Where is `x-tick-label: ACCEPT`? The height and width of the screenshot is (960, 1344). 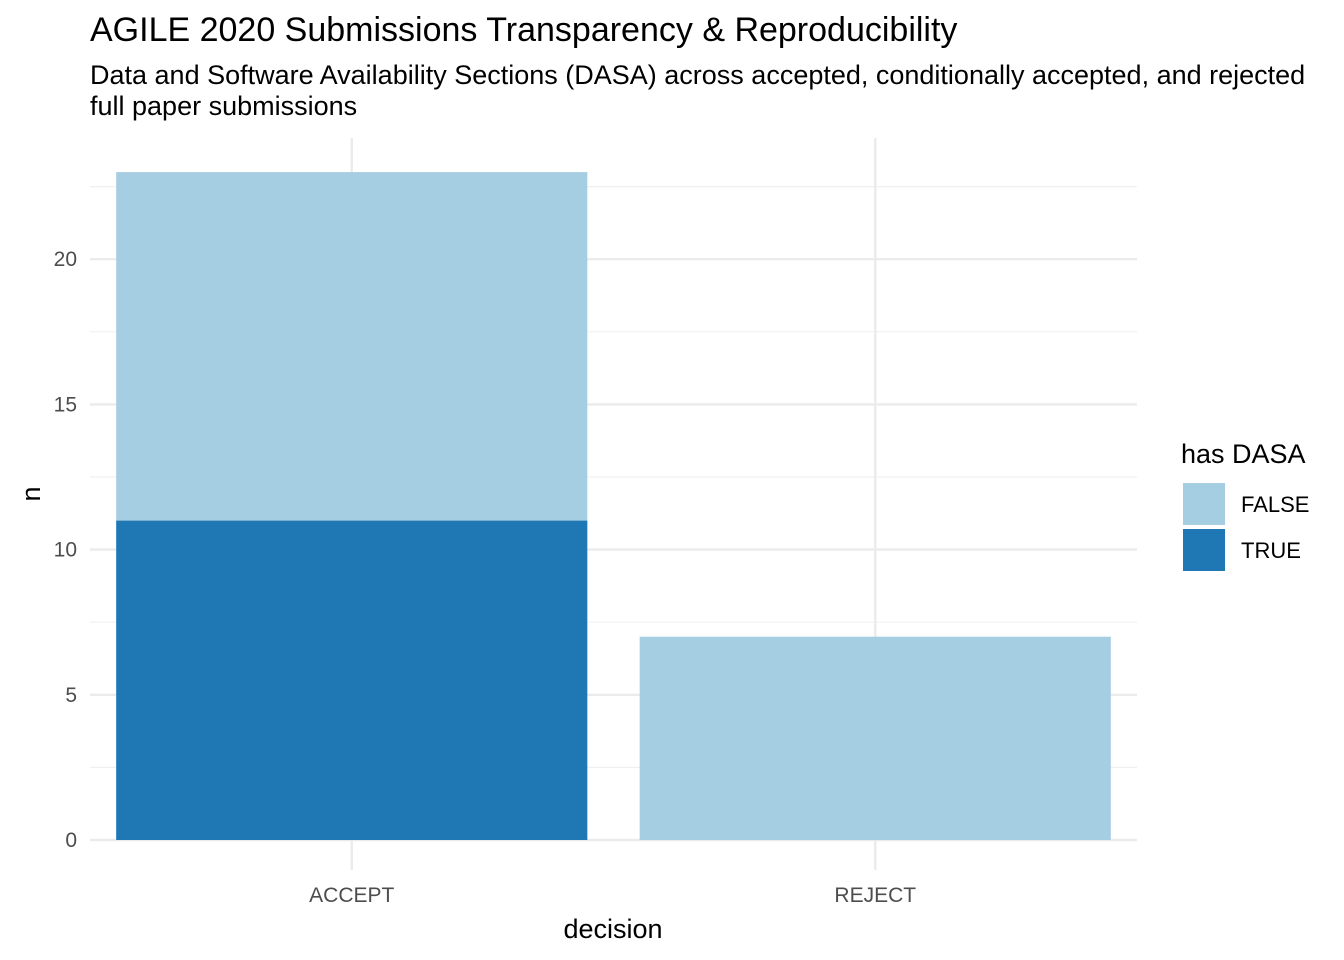
x-tick-label: ACCEPT is located at coordinates (351, 895).